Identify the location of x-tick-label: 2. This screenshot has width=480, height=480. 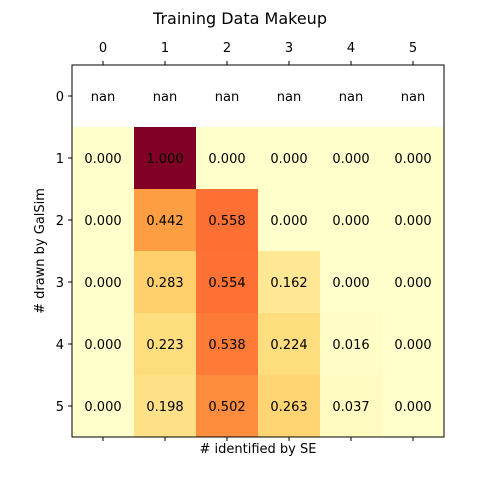
(227, 48).